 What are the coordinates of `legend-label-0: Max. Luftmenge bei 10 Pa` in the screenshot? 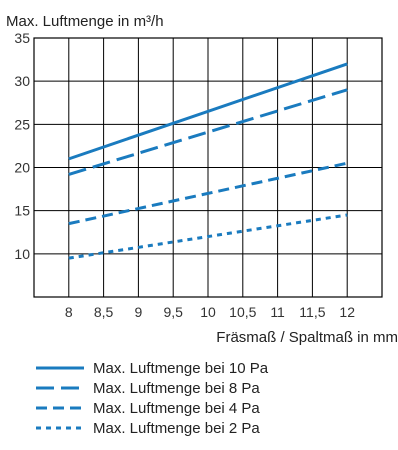 It's located at (181, 368).